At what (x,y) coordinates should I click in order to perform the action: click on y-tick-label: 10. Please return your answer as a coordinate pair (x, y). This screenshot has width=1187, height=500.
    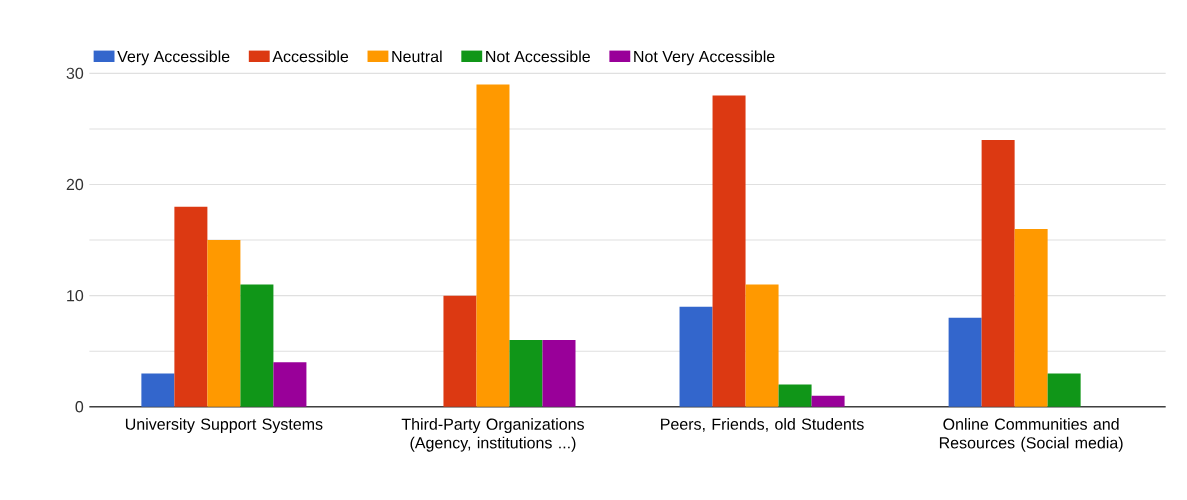
    Looking at the image, I should click on (75, 295).